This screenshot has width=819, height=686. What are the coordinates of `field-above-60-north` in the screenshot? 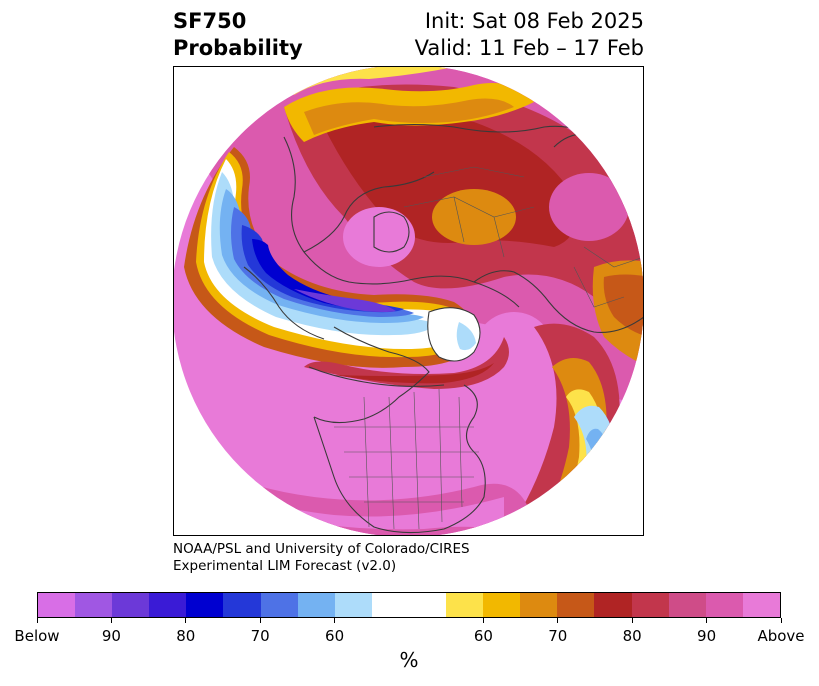 It's located at (409, 116).